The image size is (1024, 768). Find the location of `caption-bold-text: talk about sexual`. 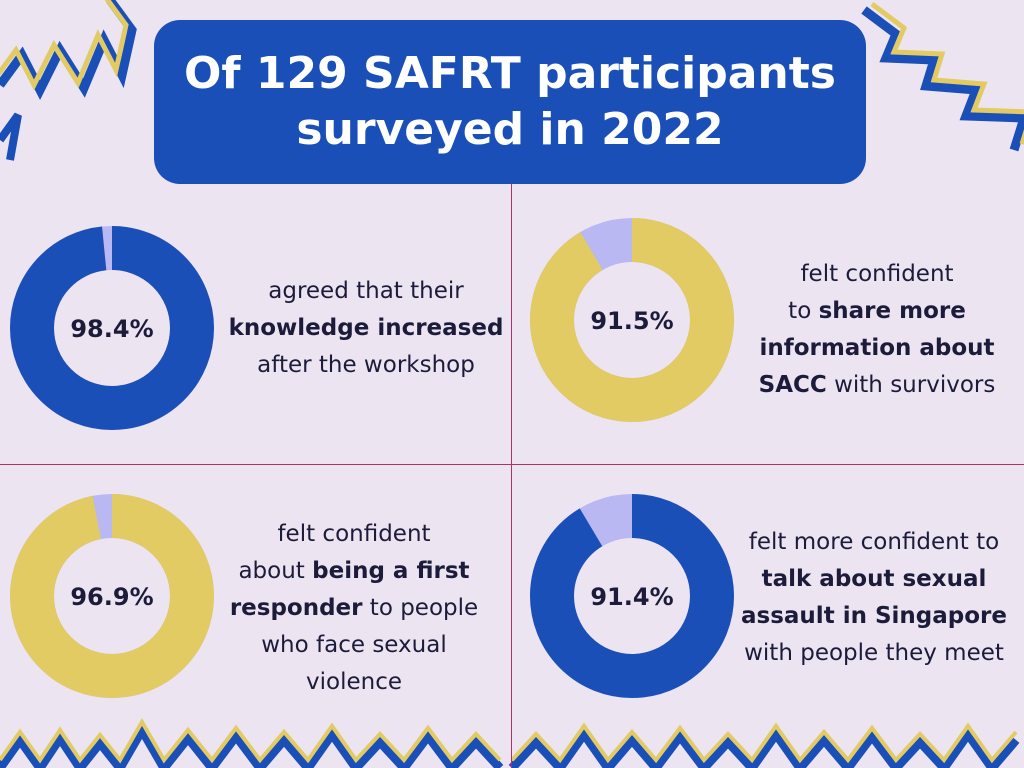

caption-bold-text: talk about sexual is located at coordinates (874, 579).